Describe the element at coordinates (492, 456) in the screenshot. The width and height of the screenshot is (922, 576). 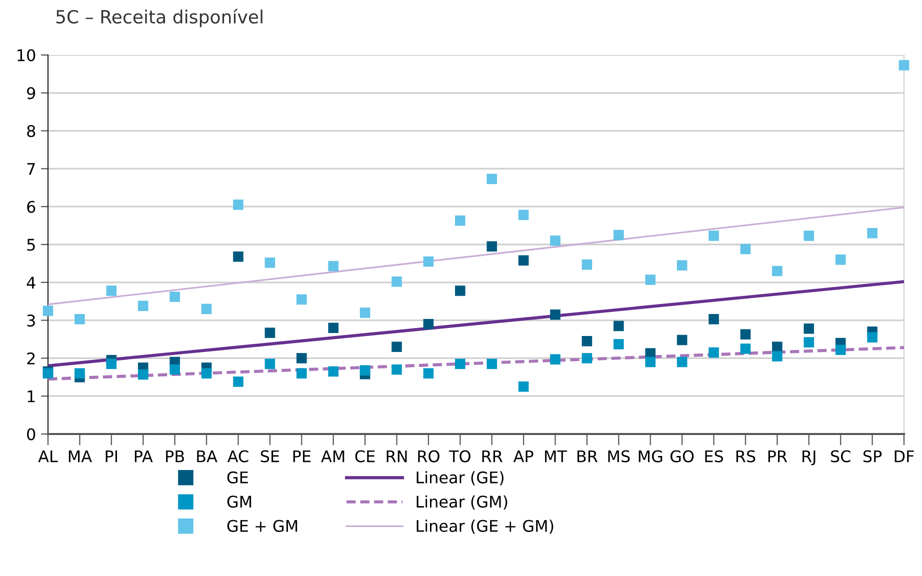
I see `x-tick-label: RR` at that location.